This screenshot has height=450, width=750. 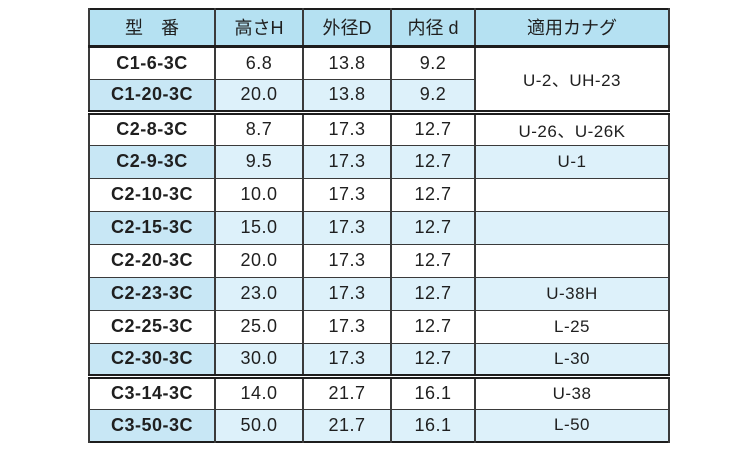 What do you see at coordinates (572, 127) in the screenshot?
I see `cell-fitting: U-26、U-26K` at bounding box center [572, 127].